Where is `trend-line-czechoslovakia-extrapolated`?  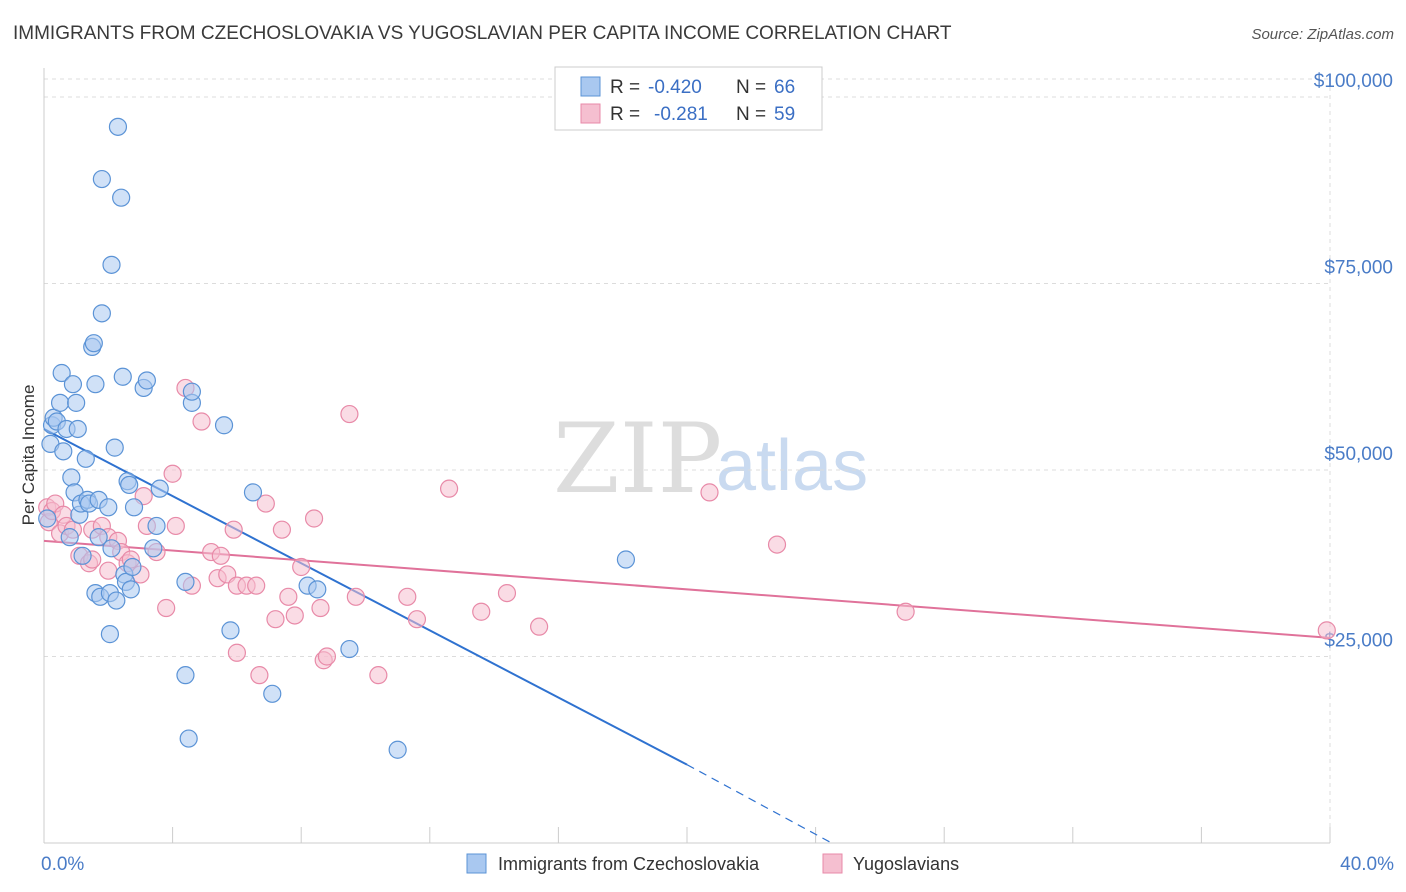 trend-line-czechoslovakia-extrapolated is located at coordinates (759, 804).